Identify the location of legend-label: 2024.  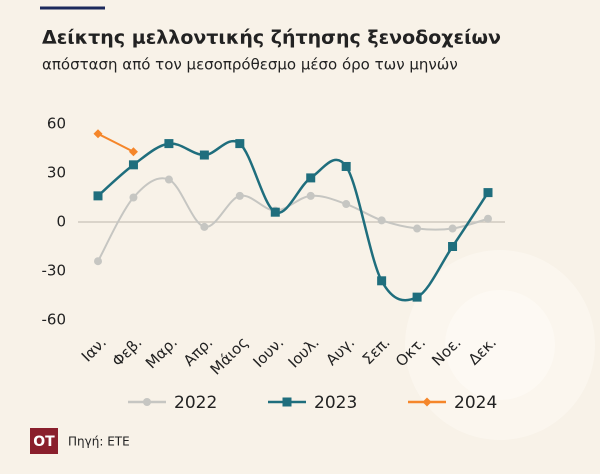
(475, 403).